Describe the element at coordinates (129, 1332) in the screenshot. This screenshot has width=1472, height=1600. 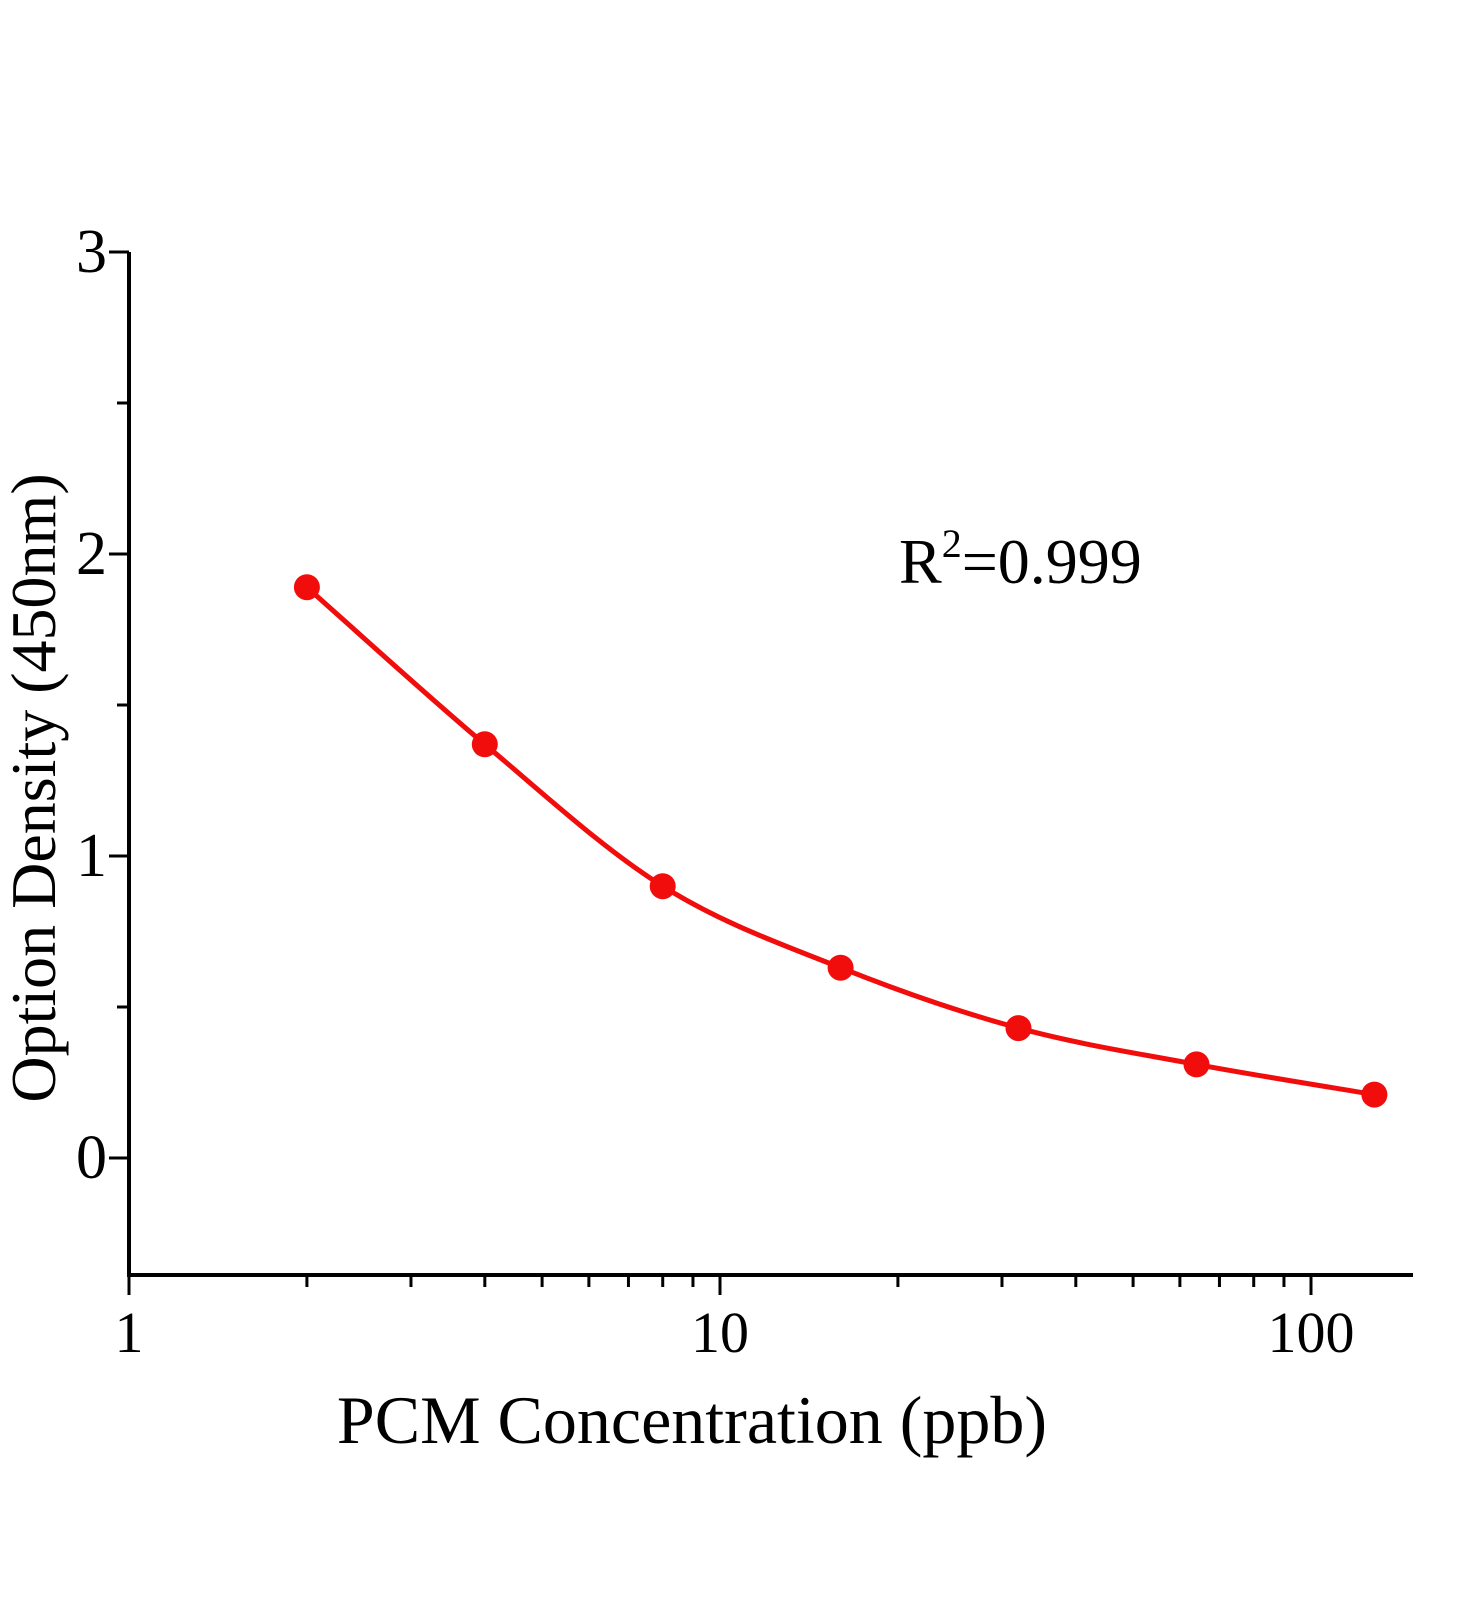
I see `x-tick-label: 1` at that location.